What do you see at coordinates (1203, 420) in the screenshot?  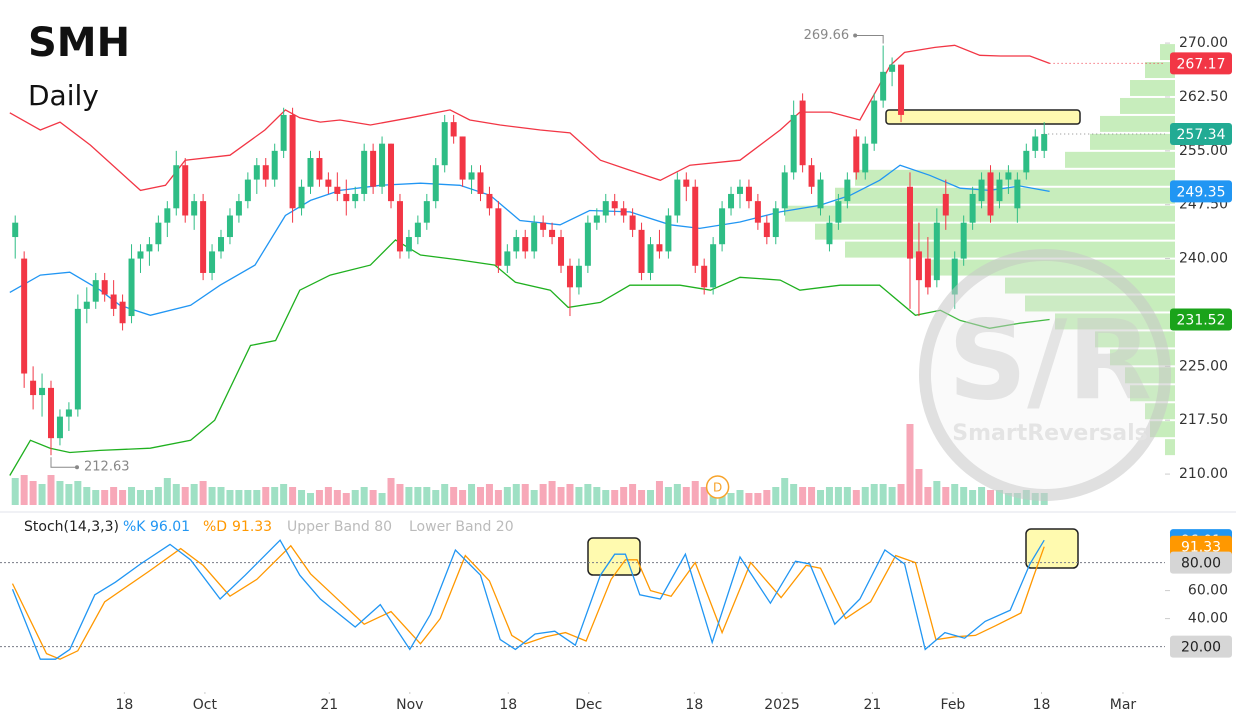 I see `y-tick-label: 217.50` at bounding box center [1203, 420].